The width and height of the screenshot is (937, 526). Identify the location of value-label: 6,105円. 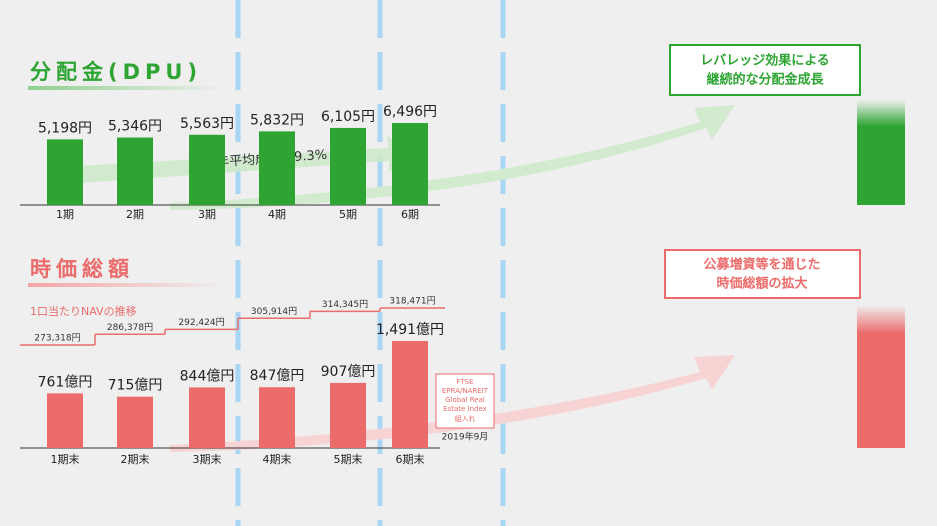
(348, 117).